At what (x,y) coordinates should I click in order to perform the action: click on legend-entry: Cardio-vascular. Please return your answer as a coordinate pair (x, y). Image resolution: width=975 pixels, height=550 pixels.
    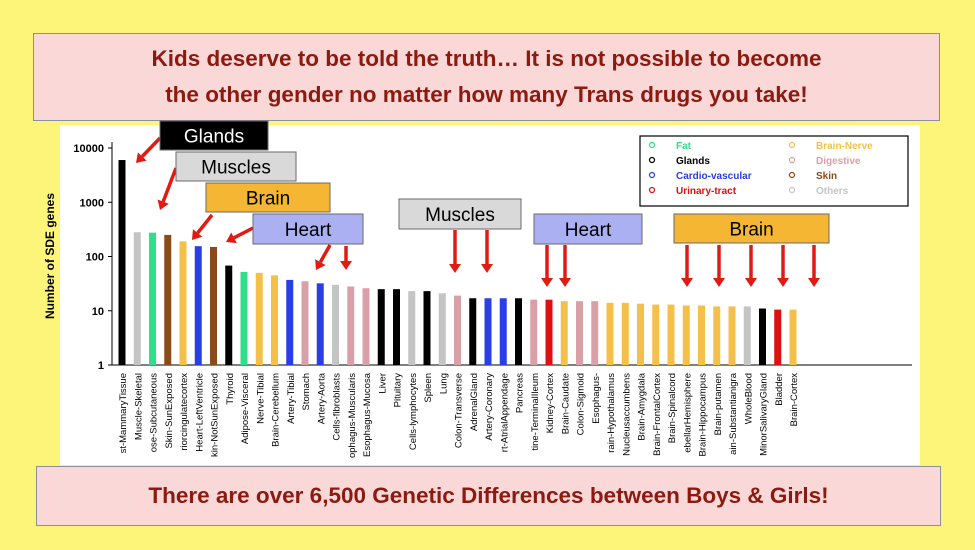
    Looking at the image, I should click on (714, 176).